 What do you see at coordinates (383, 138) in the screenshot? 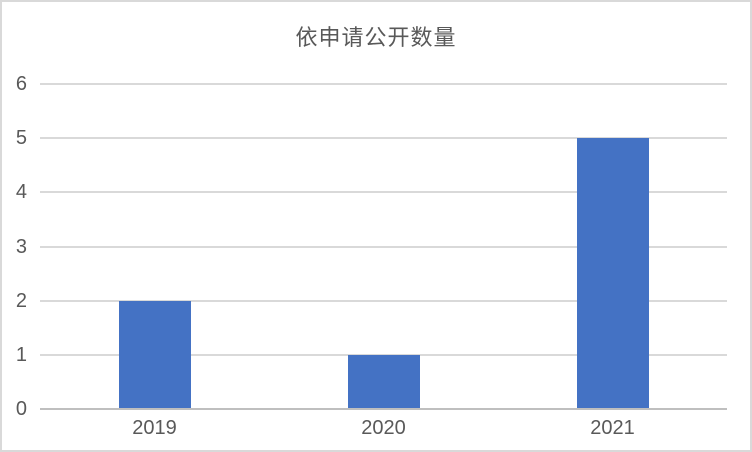
I see `gridline-y5` at bounding box center [383, 138].